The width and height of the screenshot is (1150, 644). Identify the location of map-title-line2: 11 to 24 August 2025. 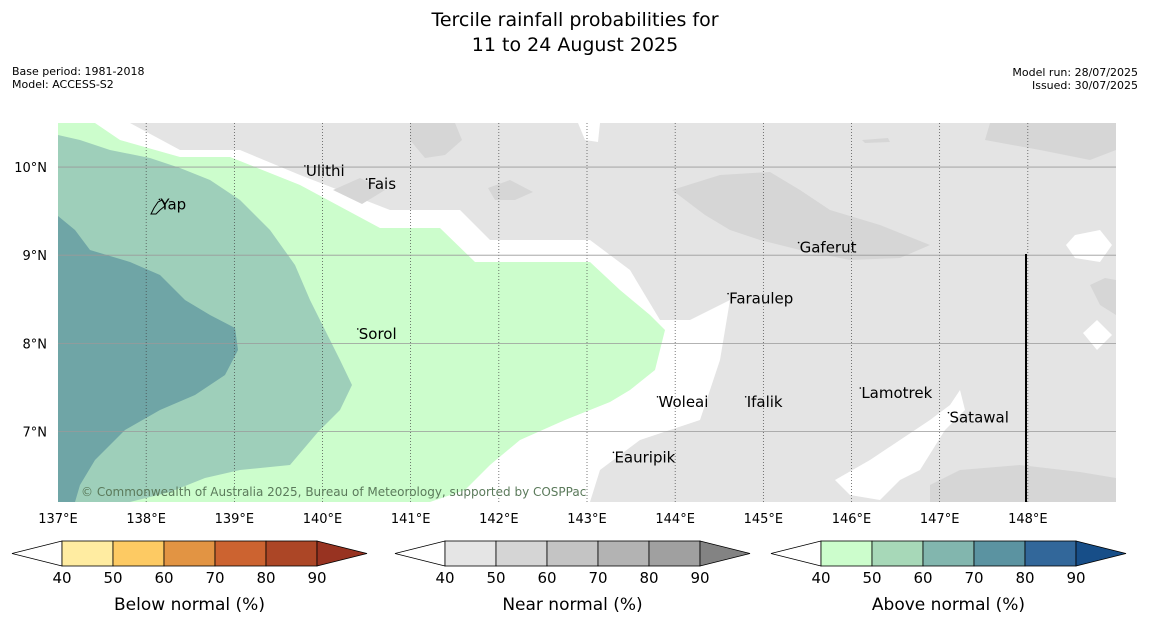
(575, 45).